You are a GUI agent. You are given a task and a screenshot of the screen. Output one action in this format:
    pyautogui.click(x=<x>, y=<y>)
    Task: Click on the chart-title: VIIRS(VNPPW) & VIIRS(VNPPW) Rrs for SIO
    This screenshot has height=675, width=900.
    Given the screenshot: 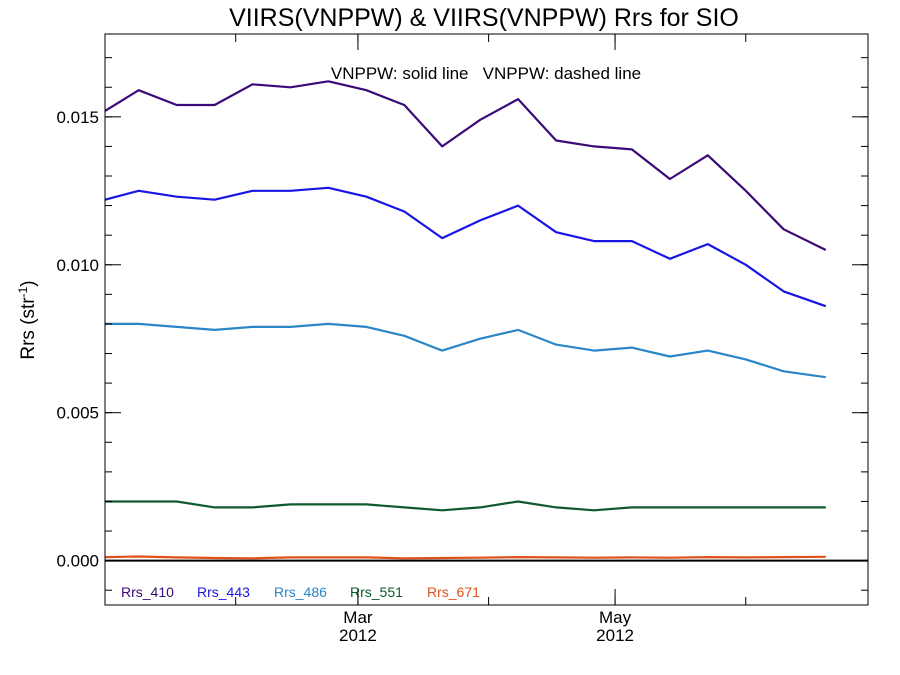 What is the action you would take?
    pyautogui.click(x=484, y=18)
    